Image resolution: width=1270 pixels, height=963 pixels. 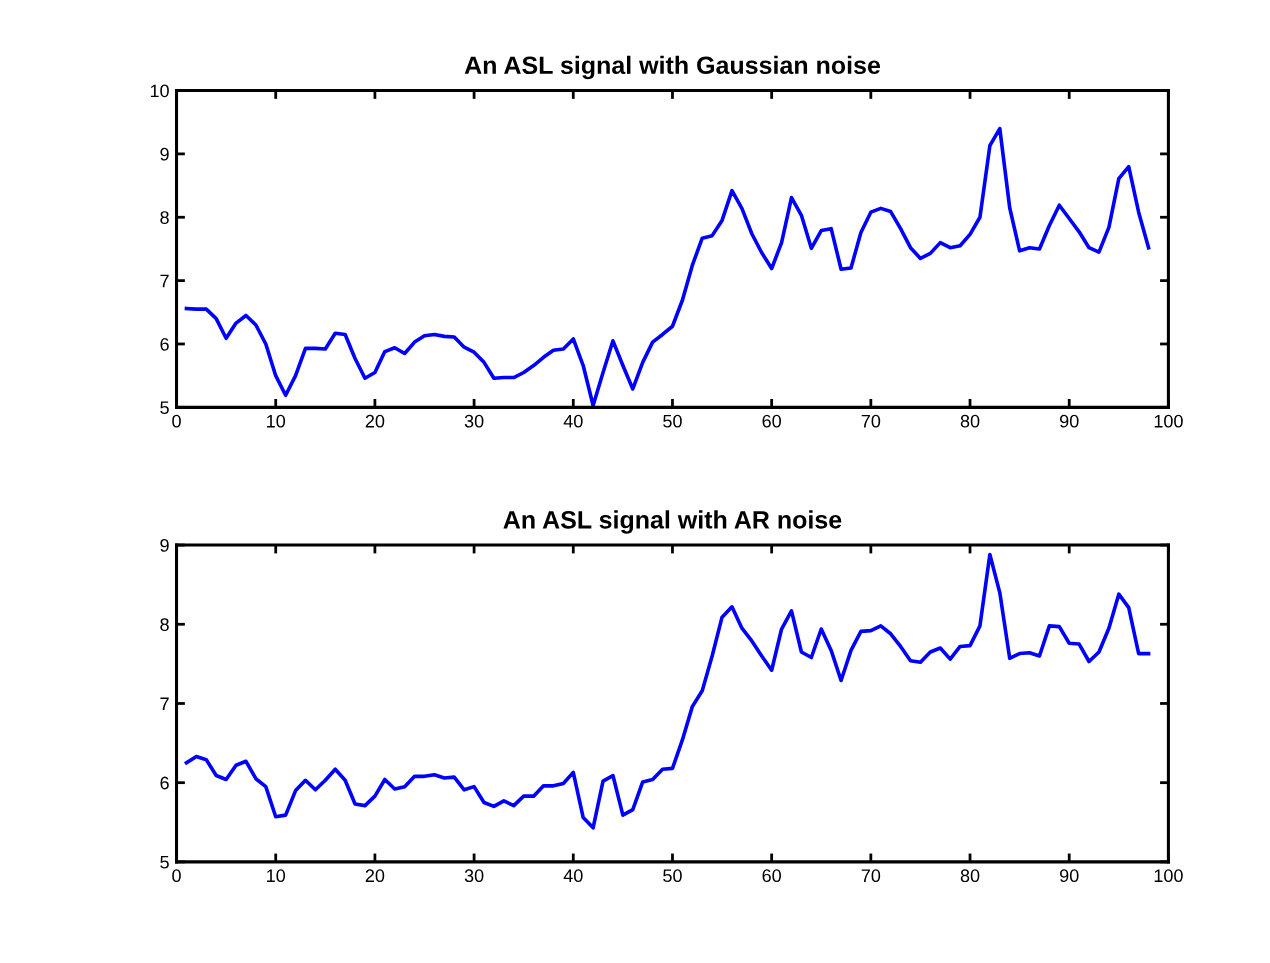 I want to click on chart-title: An ASL signal with AR noise, so click(x=672, y=522).